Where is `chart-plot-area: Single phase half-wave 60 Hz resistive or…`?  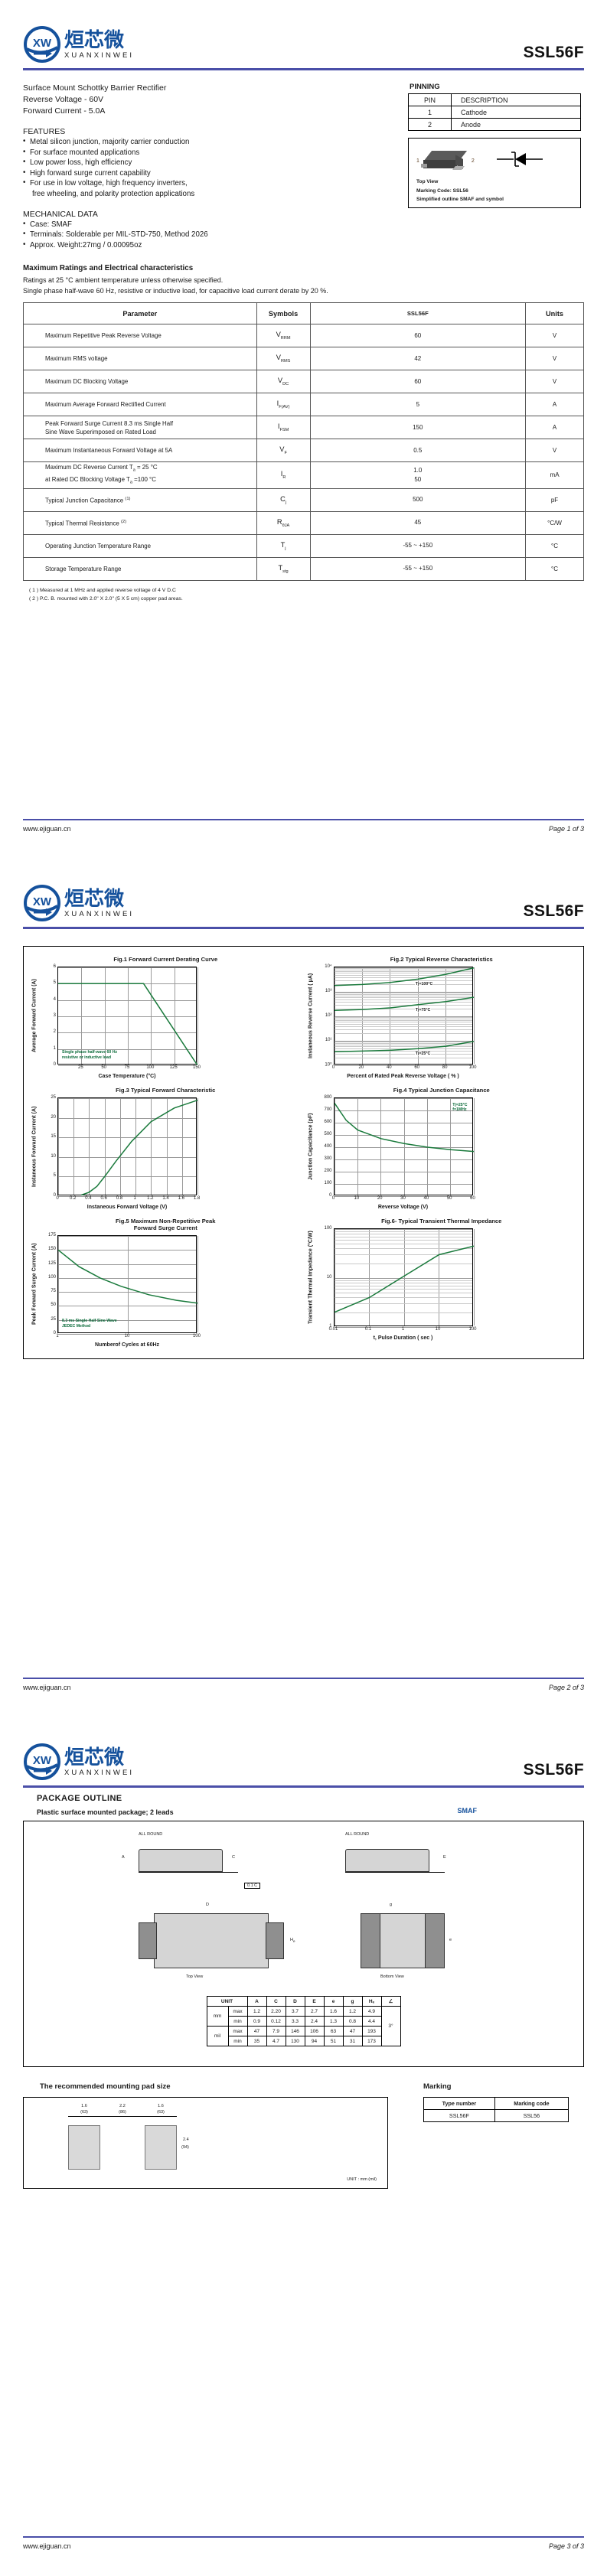
chart-plot-area: Single phase half-wave 60 Hz resistive or… is located at coordinates (128, 1016).